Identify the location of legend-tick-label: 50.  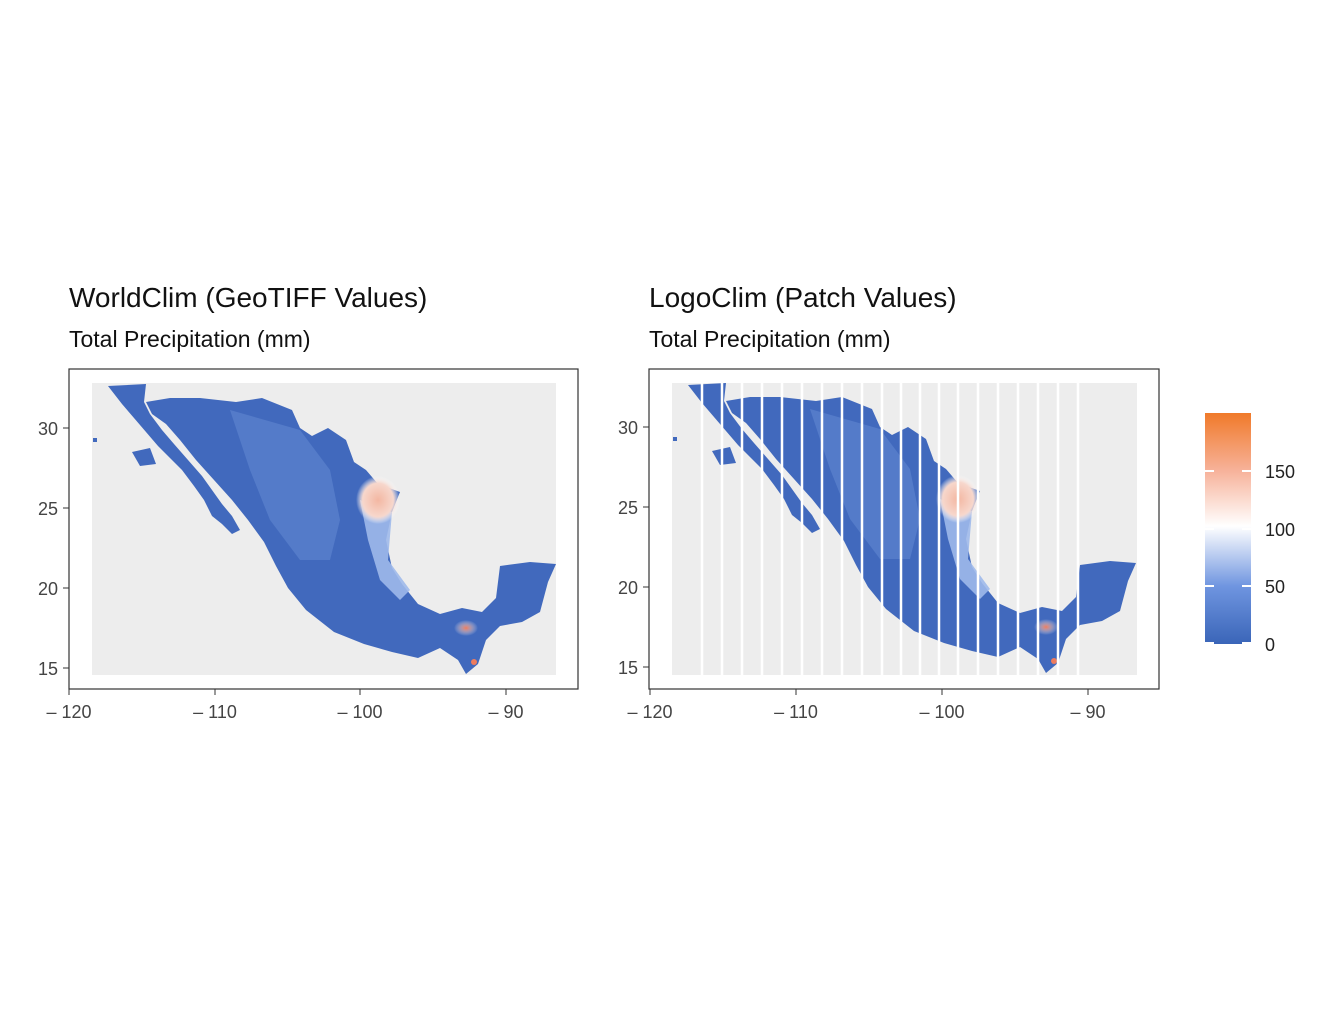
(1275, 587).